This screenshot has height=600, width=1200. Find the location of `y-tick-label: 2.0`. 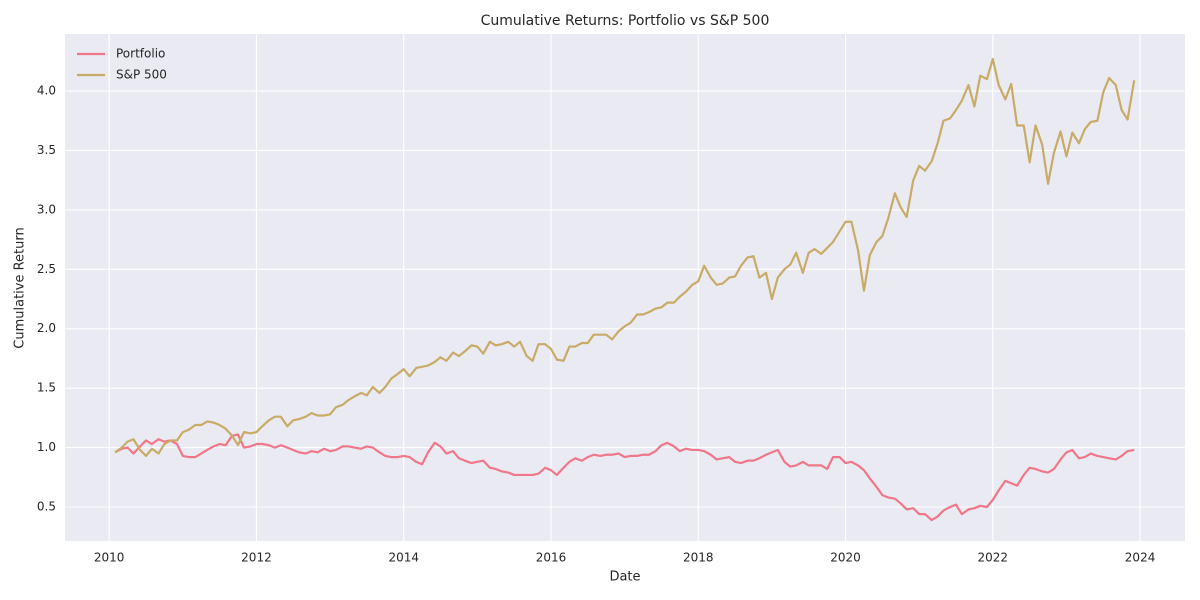

y-tick-label: 2.0 is located at coordinates (46, 328).